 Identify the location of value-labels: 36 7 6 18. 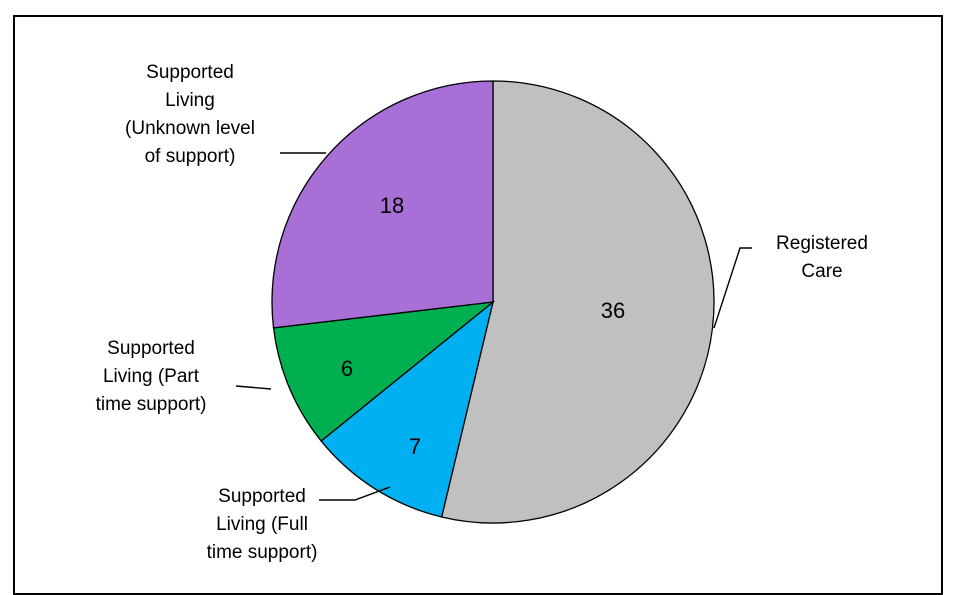
(483, 326).